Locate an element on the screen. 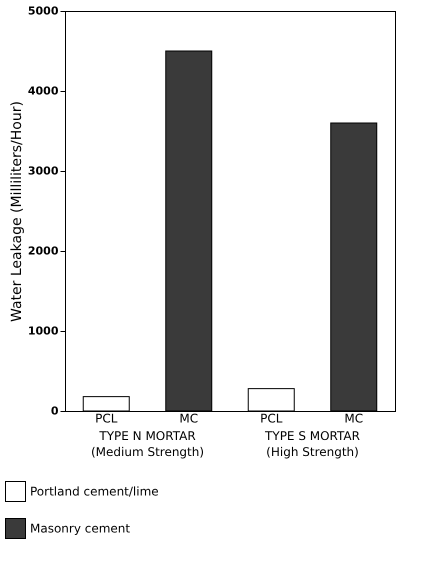  text: (Medium Strength) is located at coordinates (147, 452).